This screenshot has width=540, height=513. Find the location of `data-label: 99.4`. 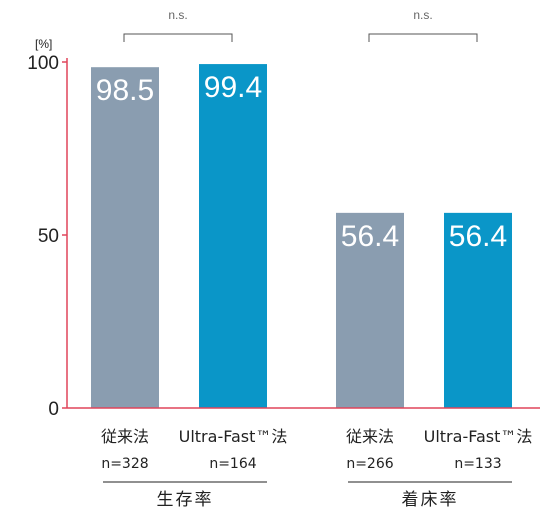

data-label: 99.4 is located at coordinates (233, 87).